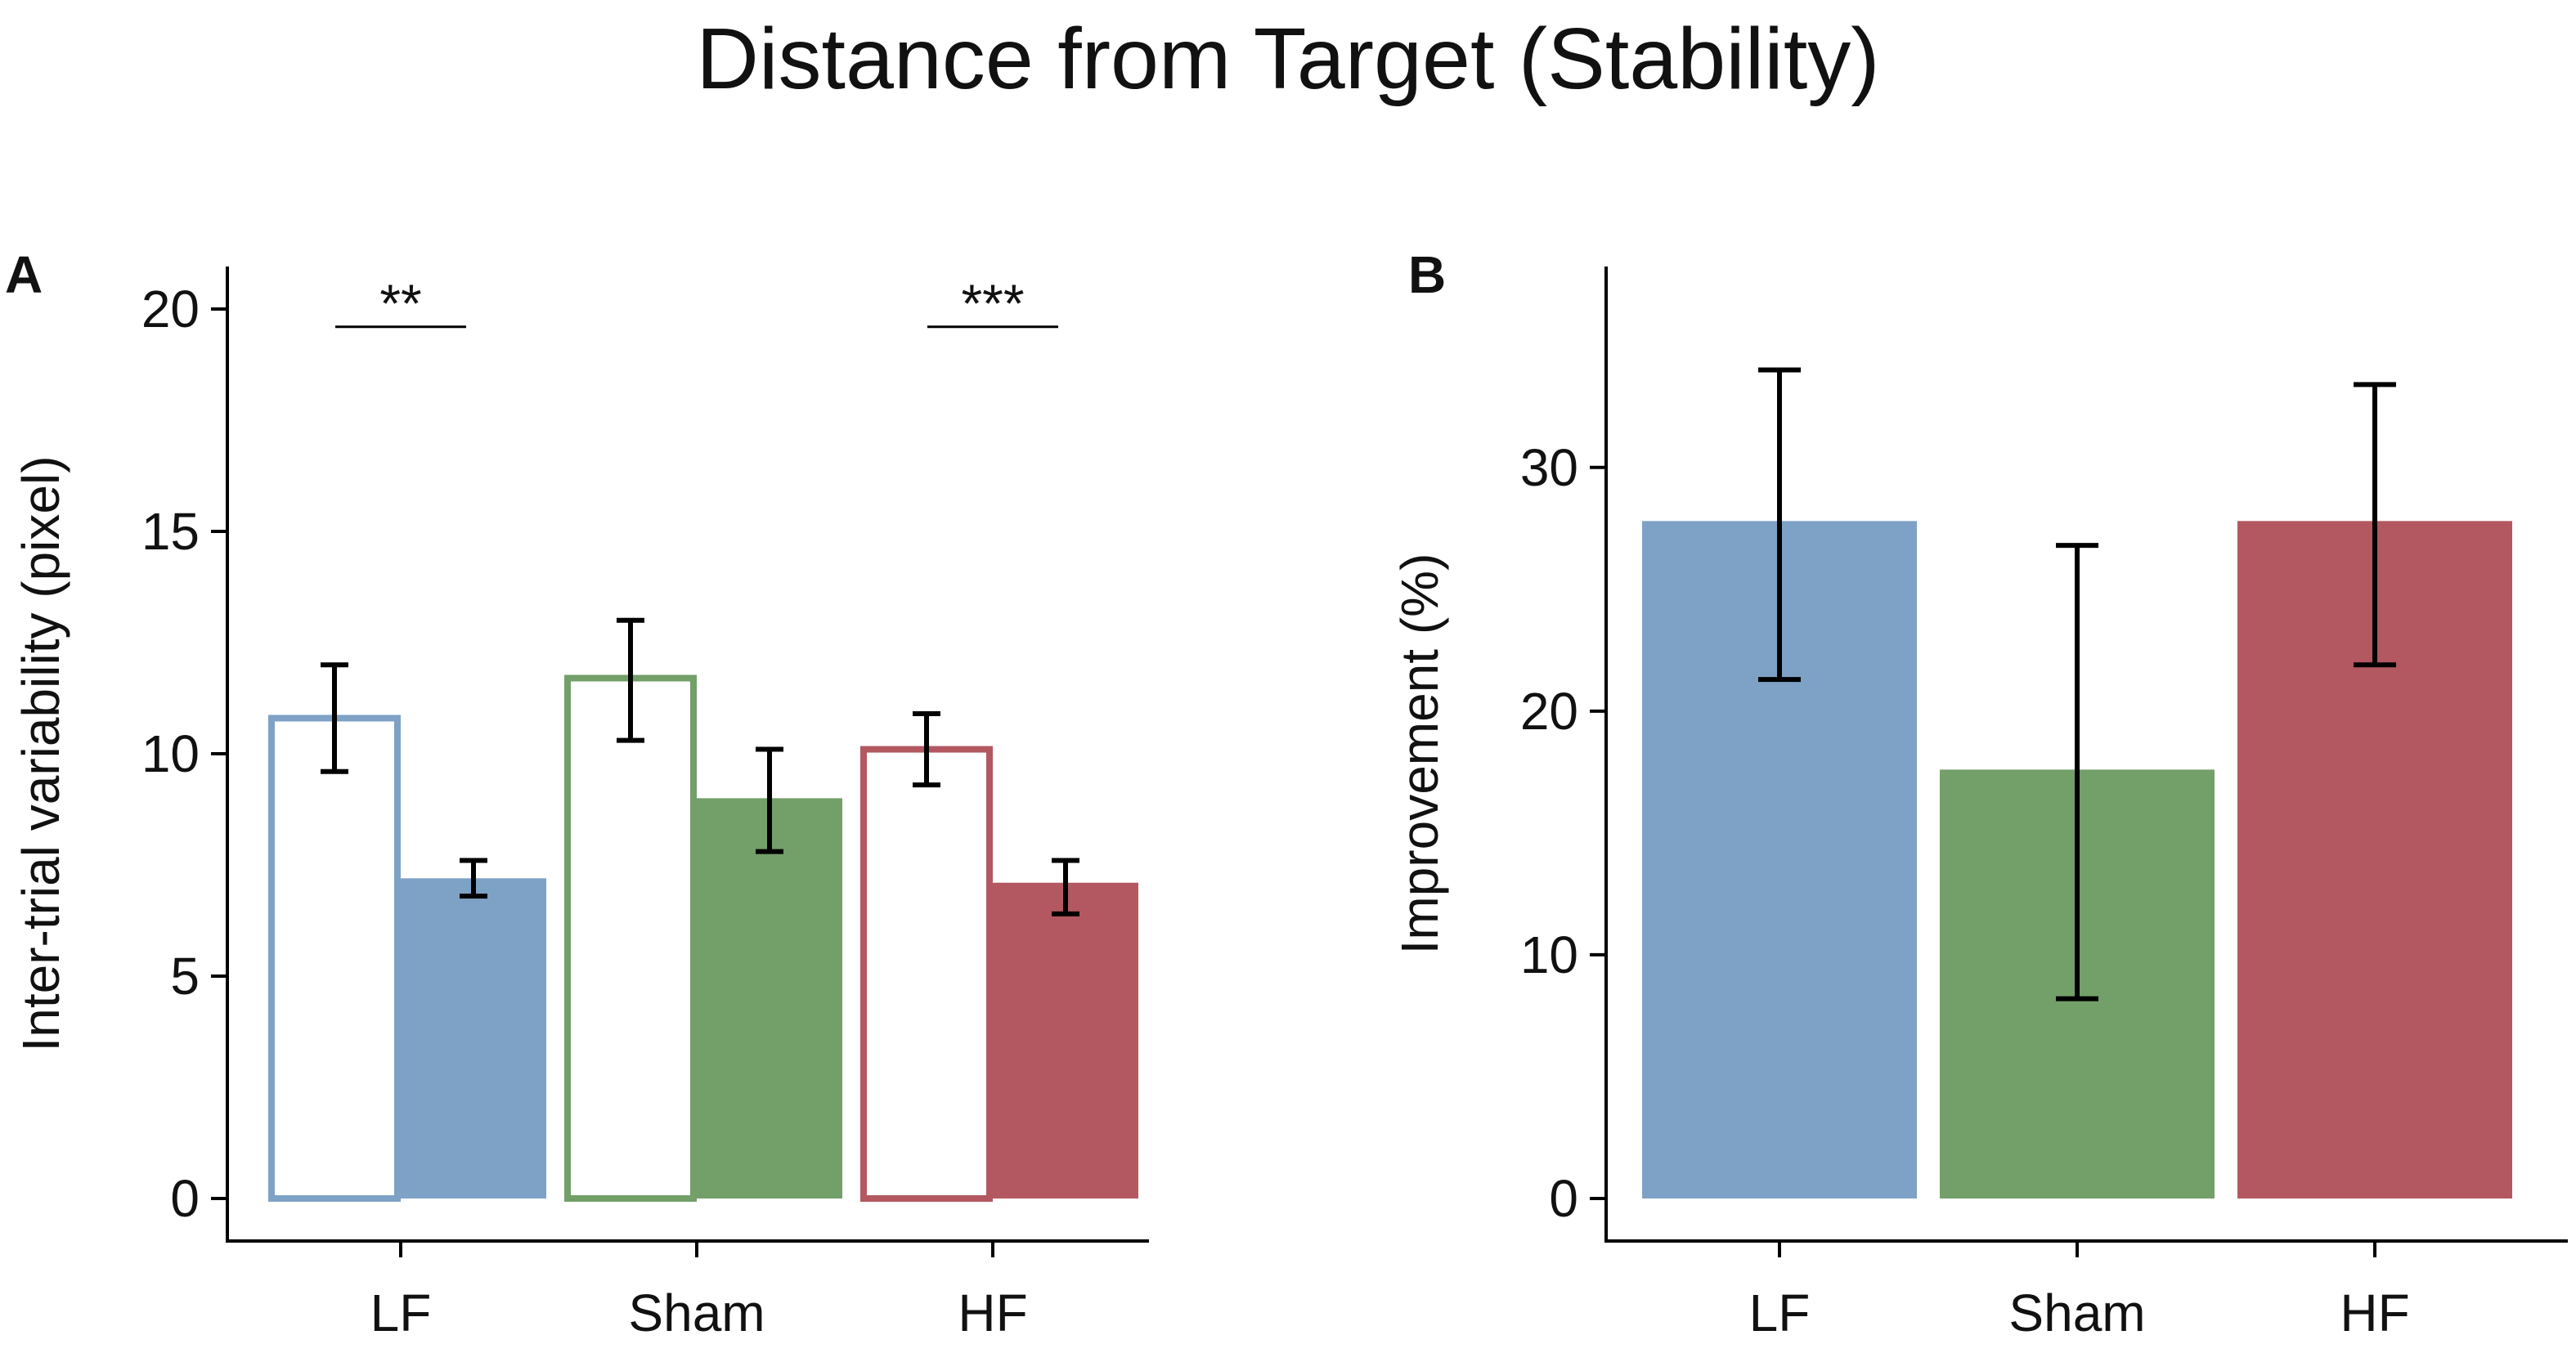 The image size is (2576, 1362). What do you see at coordinates (185, 976) in the screenshot?
I see `panel-a-y-tick-label: 5` at bounding box center [185, 976].